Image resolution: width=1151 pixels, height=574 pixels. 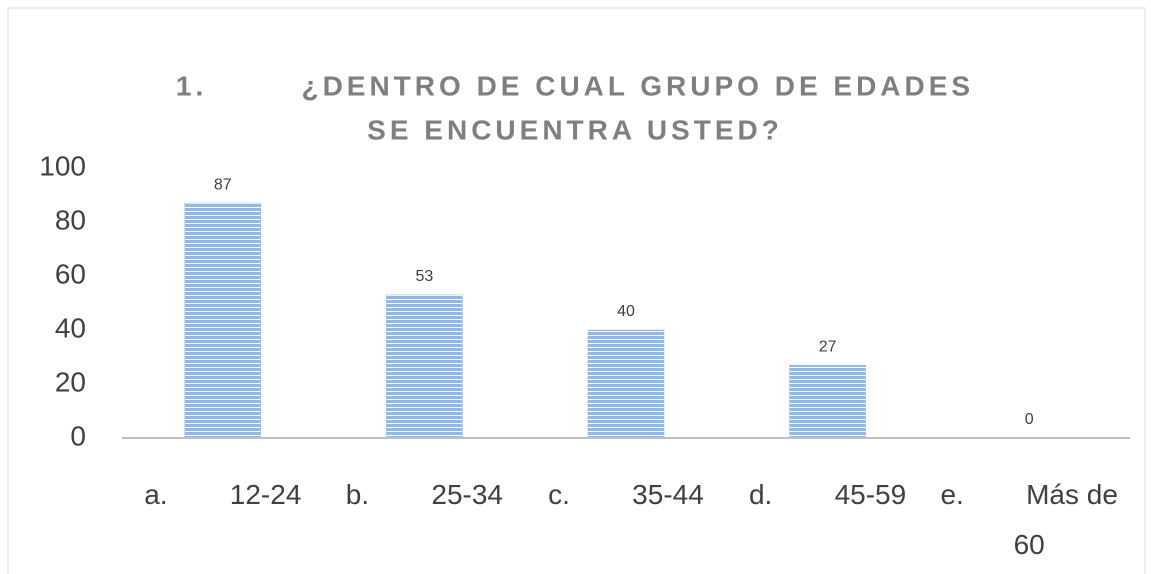 I want to click on value-label: 27, so click(x=828, y=346).